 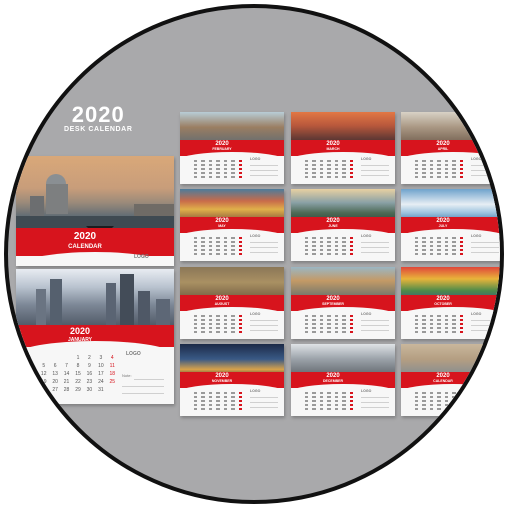 I want to click on month-card-march: 2020 MARCH LOGO, so click(x=343, y=148).